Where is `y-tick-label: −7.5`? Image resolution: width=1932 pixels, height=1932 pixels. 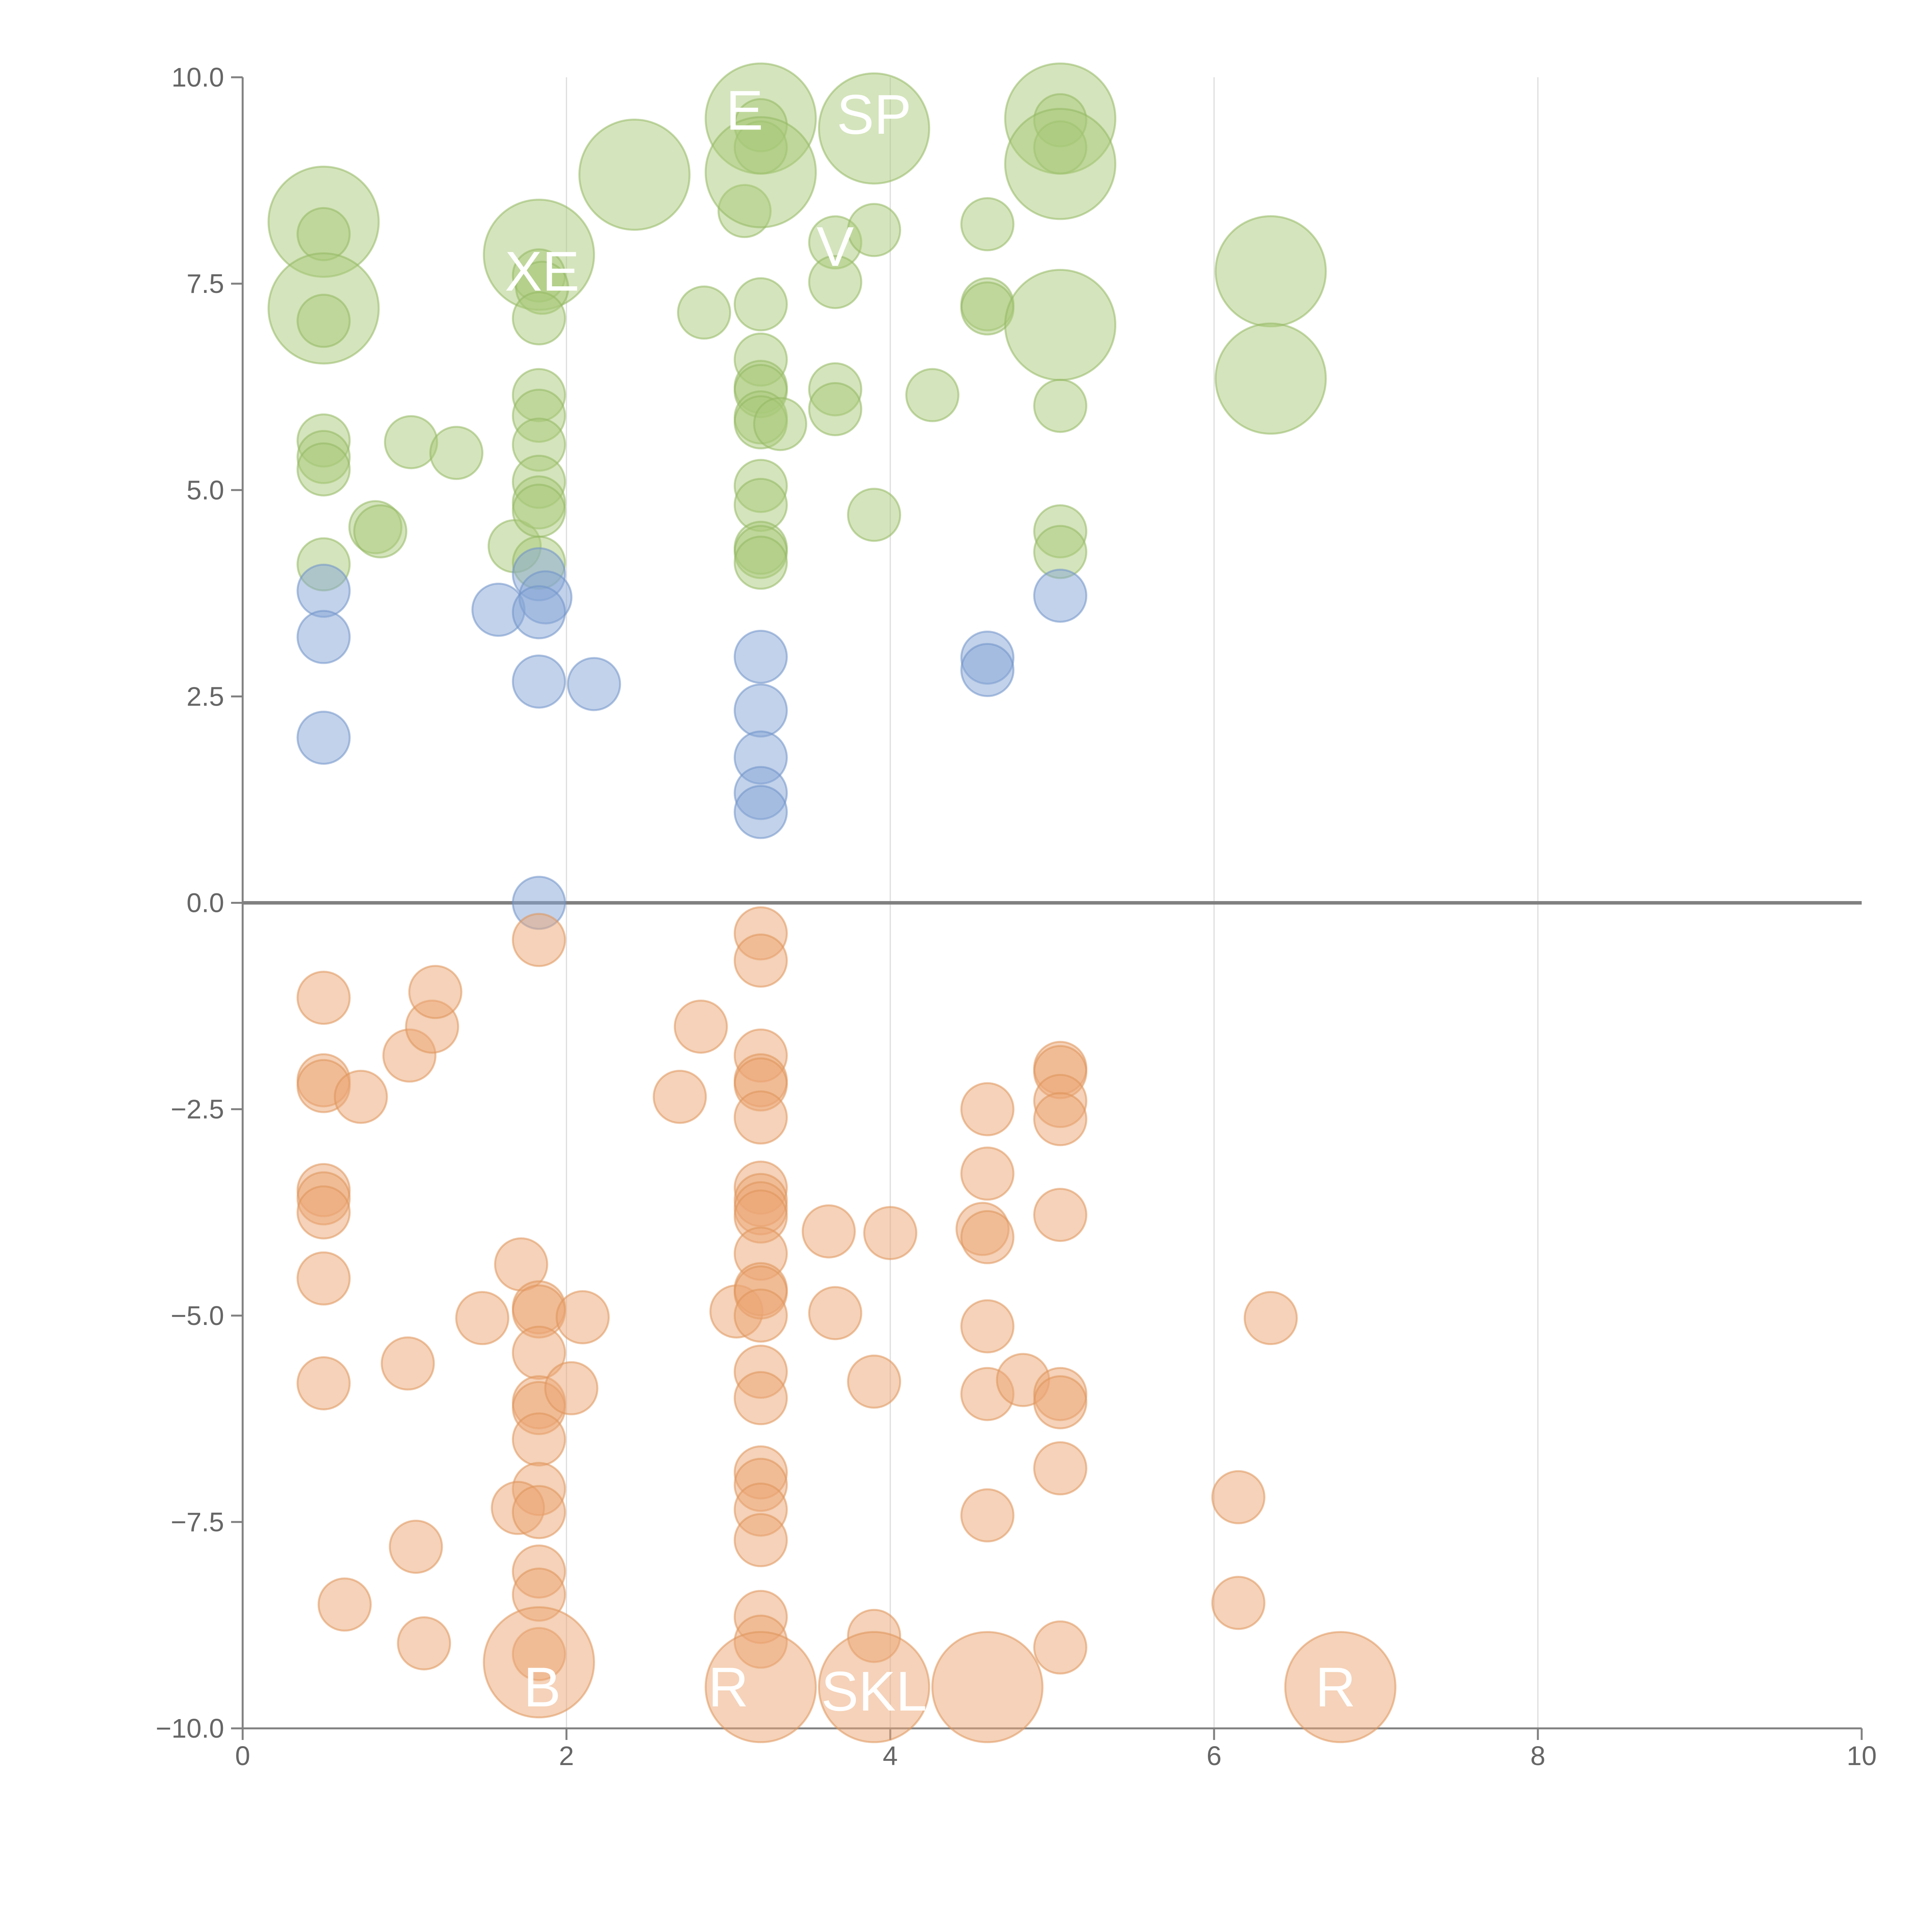 y-tick-label: −7.5 is located at coordinates (198, 1522).